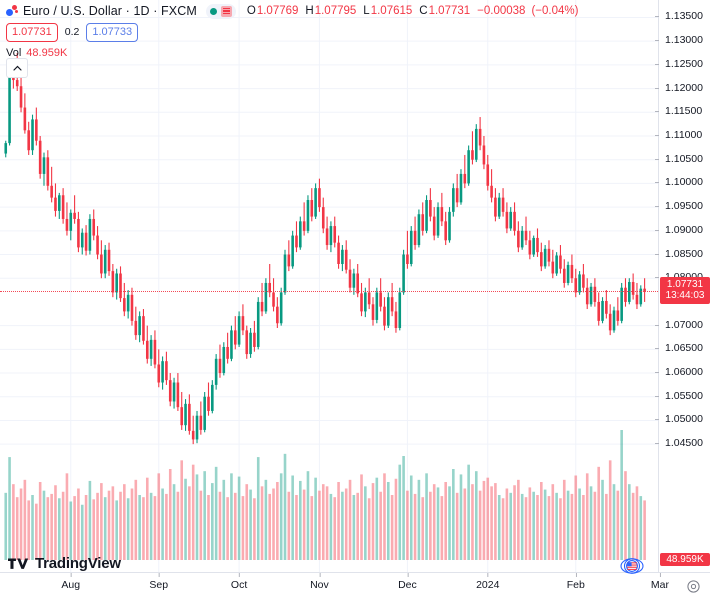 The width and height of the screenshot is (710, 601). I want to click on time-tick: 2024, so click(488, 582).